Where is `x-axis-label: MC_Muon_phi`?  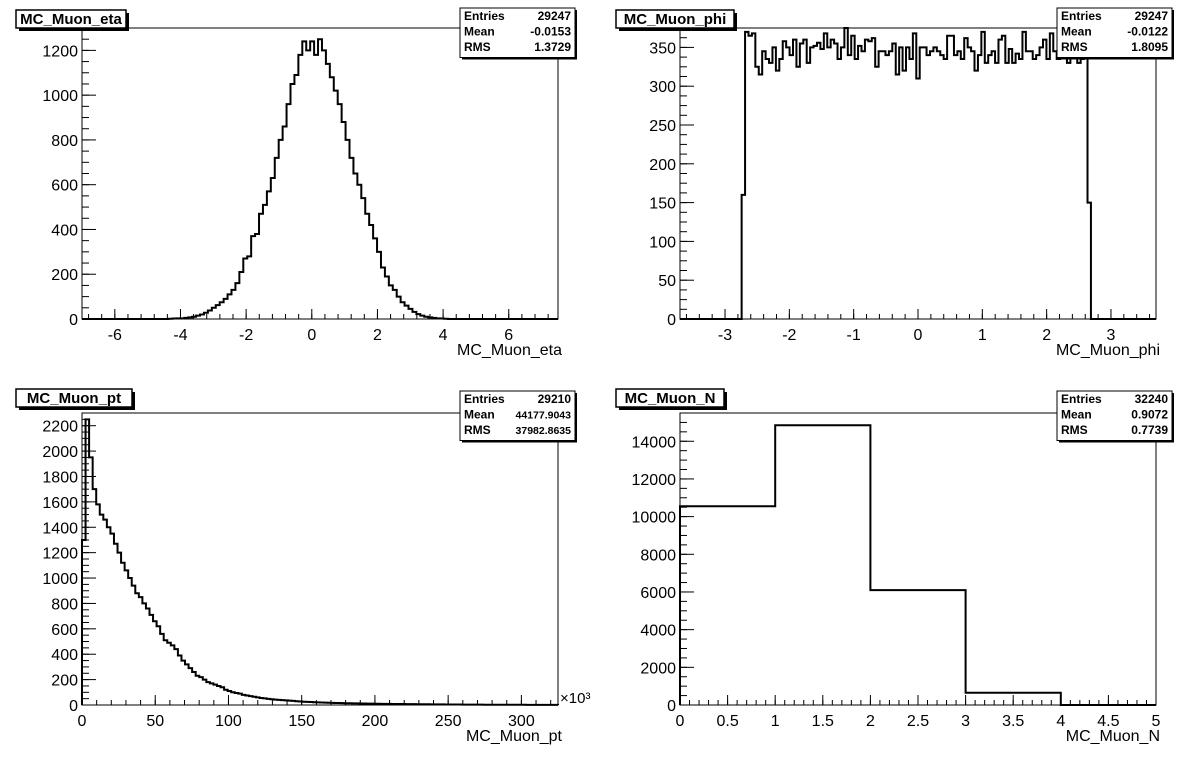
x-axis-label: MC_Muon_phi is located at coordinates (1108, 350).